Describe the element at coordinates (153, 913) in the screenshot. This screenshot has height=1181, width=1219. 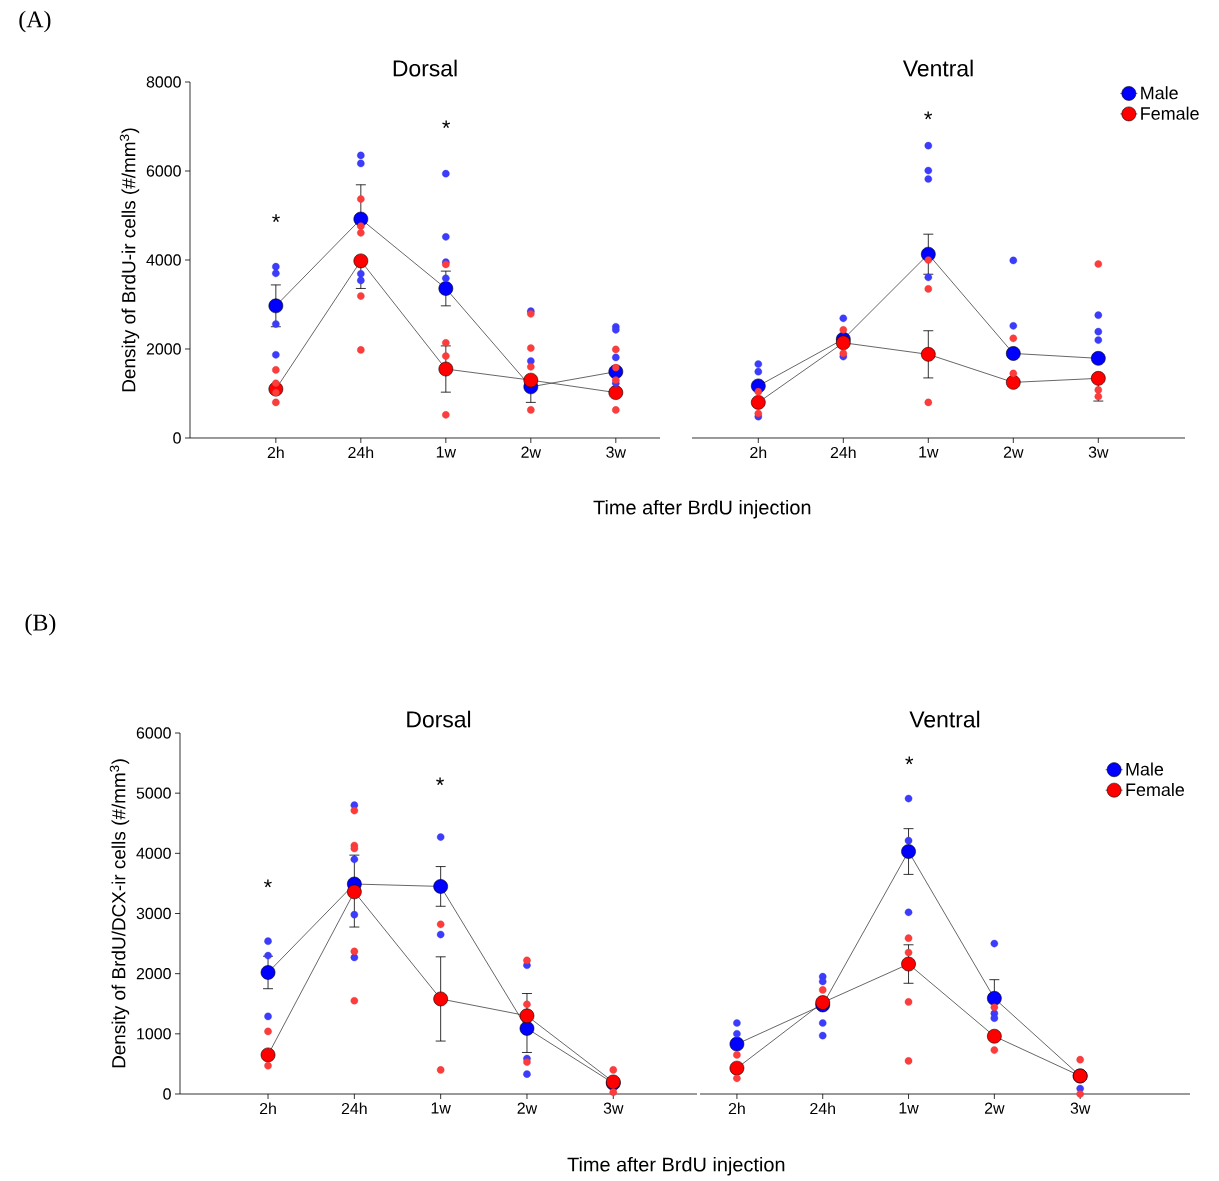
I see `y-tick-label: 3000` at that location.